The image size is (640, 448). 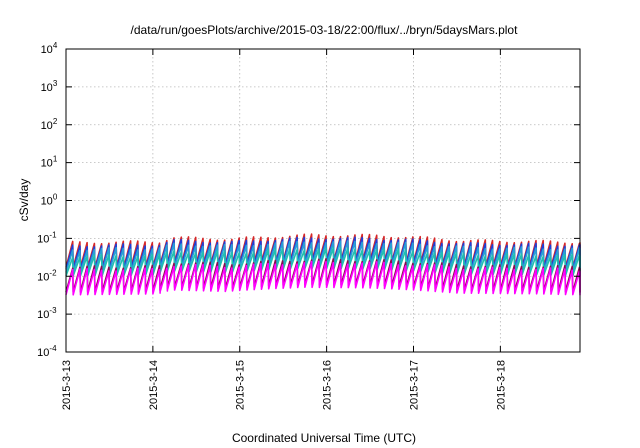 I want to click on y-tick-label: 10³, so click(x=49, y=86).